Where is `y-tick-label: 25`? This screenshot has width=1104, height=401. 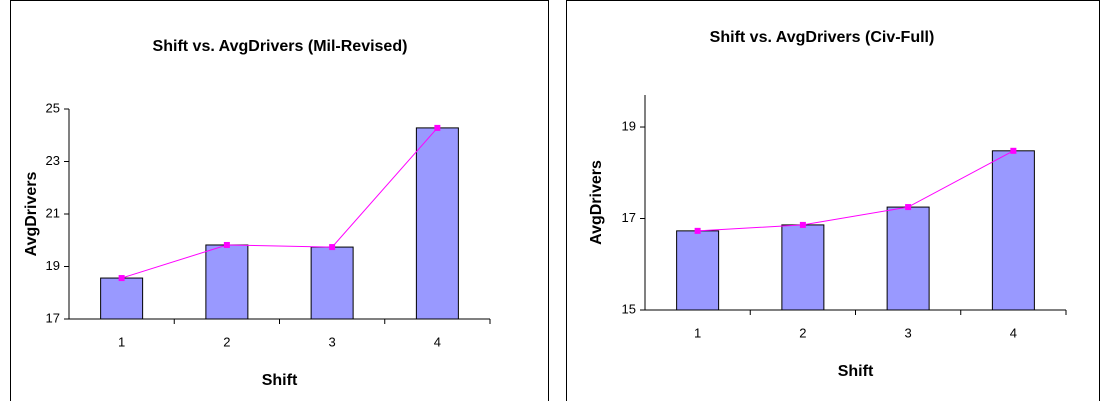
y-tick-label: 25 is located at coordinates (53, 107).